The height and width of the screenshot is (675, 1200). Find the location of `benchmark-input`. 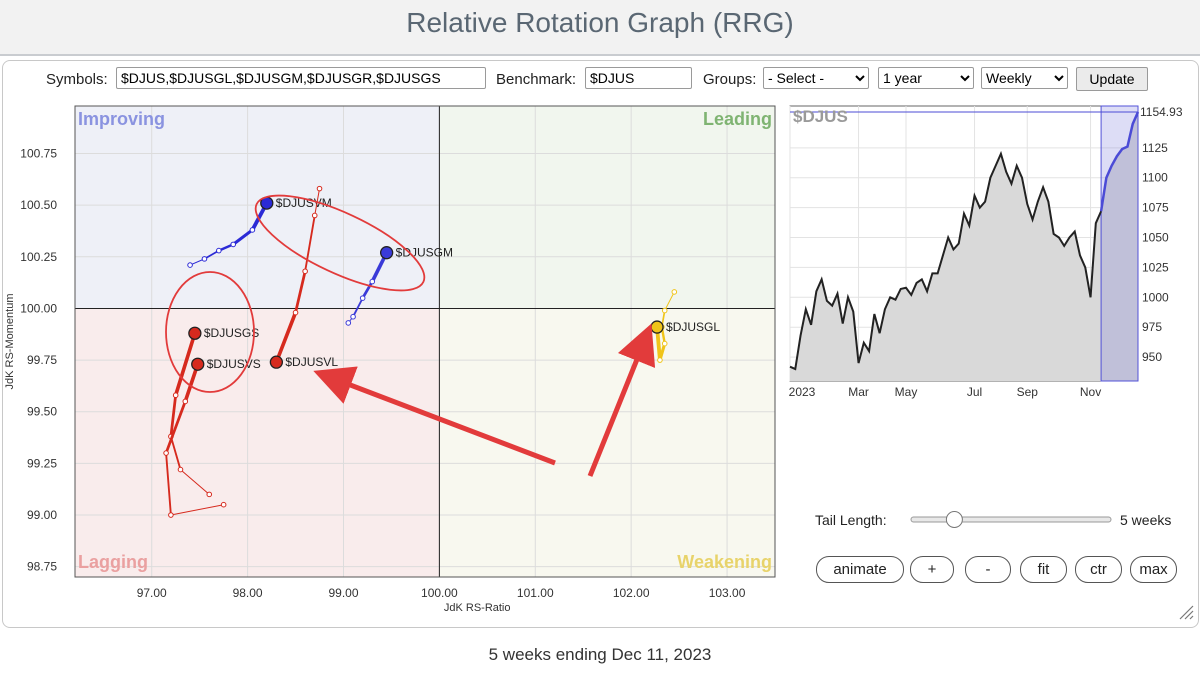

benchmark-input is located at coordinates (638, 78).